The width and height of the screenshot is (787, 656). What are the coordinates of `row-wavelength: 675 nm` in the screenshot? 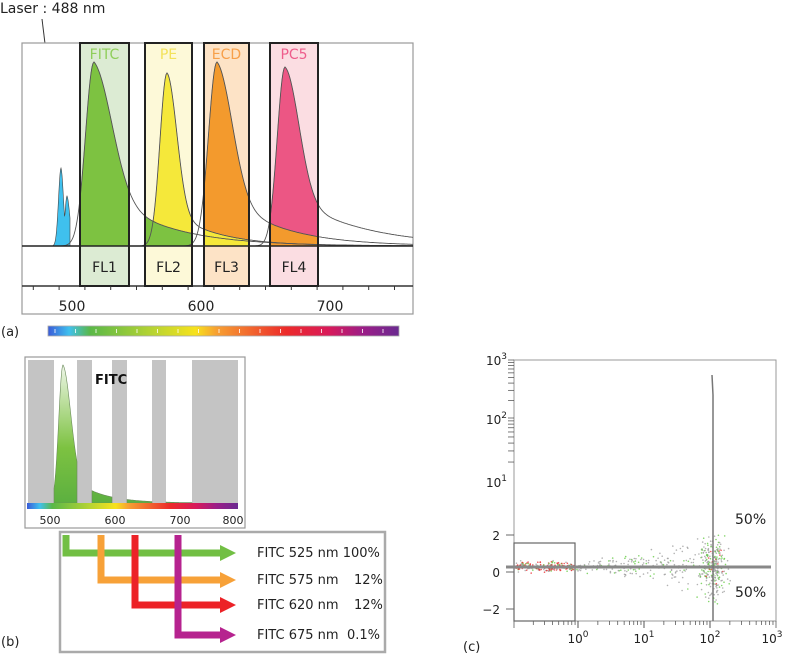 It's located at (314, 635).